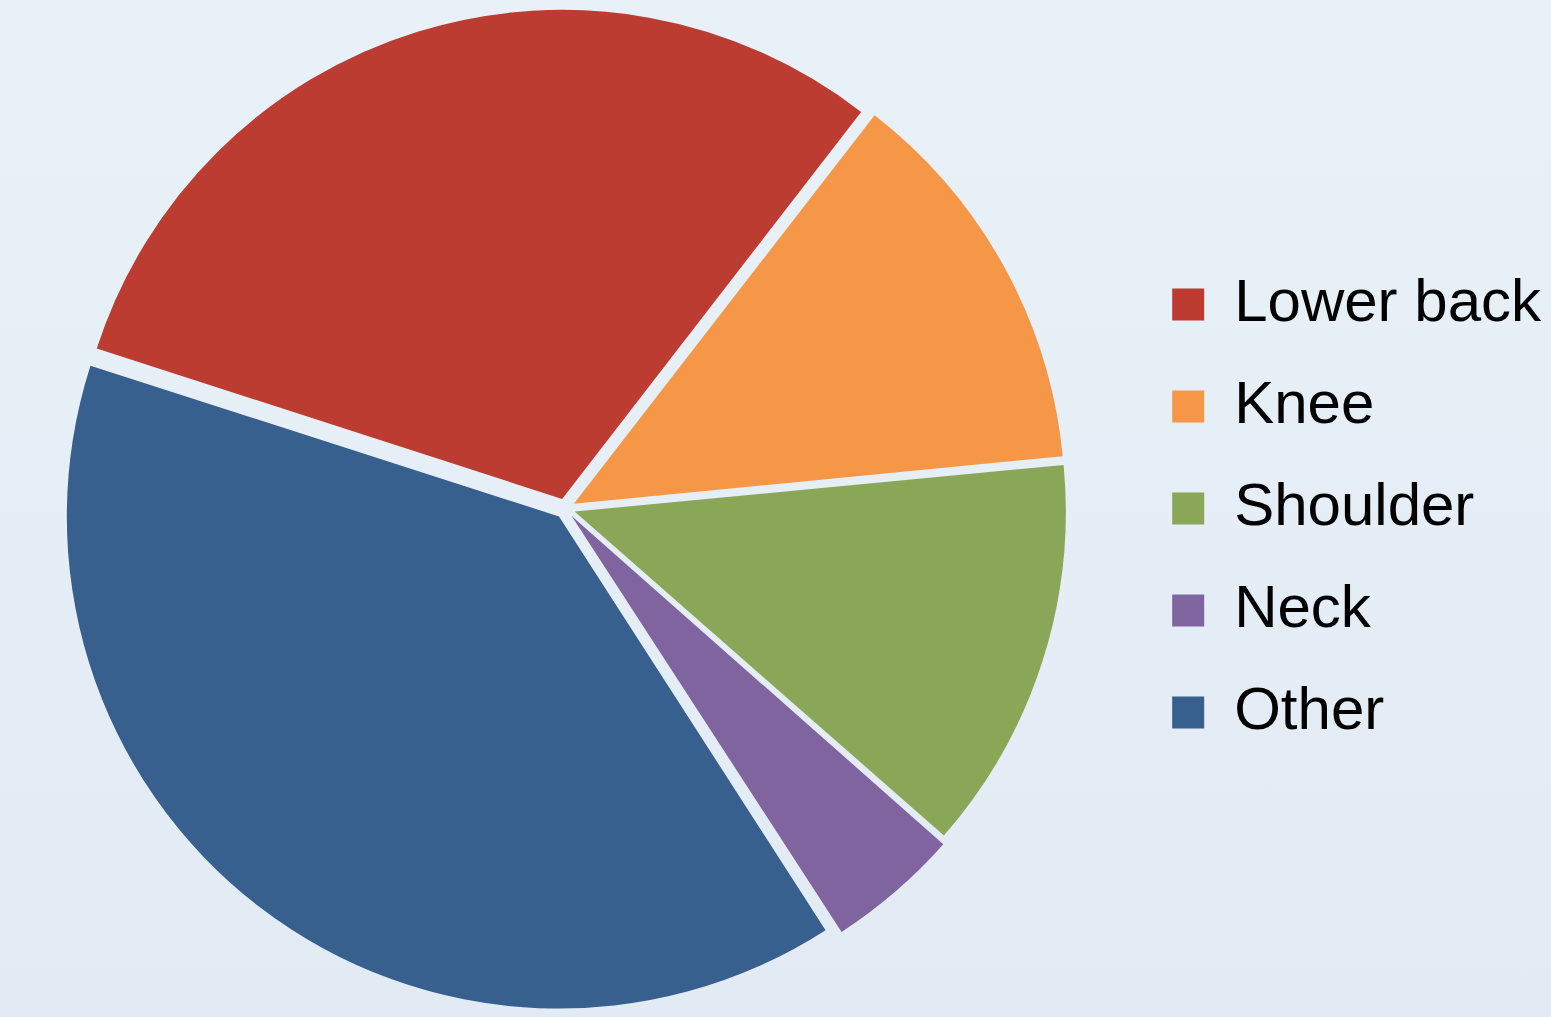 Image resolution: width=1551 pixels, height=1017 pixels. Describe the element at coordinates (1354, 505) in the screenshot. I see `legend-label: Shoulder` at that location.